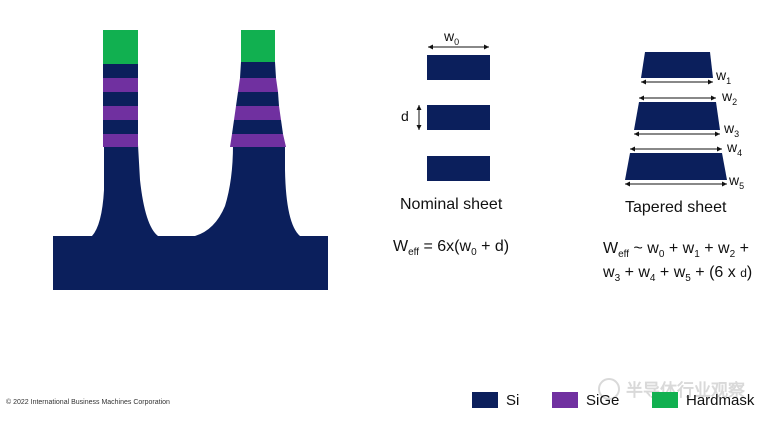  Describe the element at coordinates (661, 255) in the screenshot. I see `tf1-s0: 0` at that location.